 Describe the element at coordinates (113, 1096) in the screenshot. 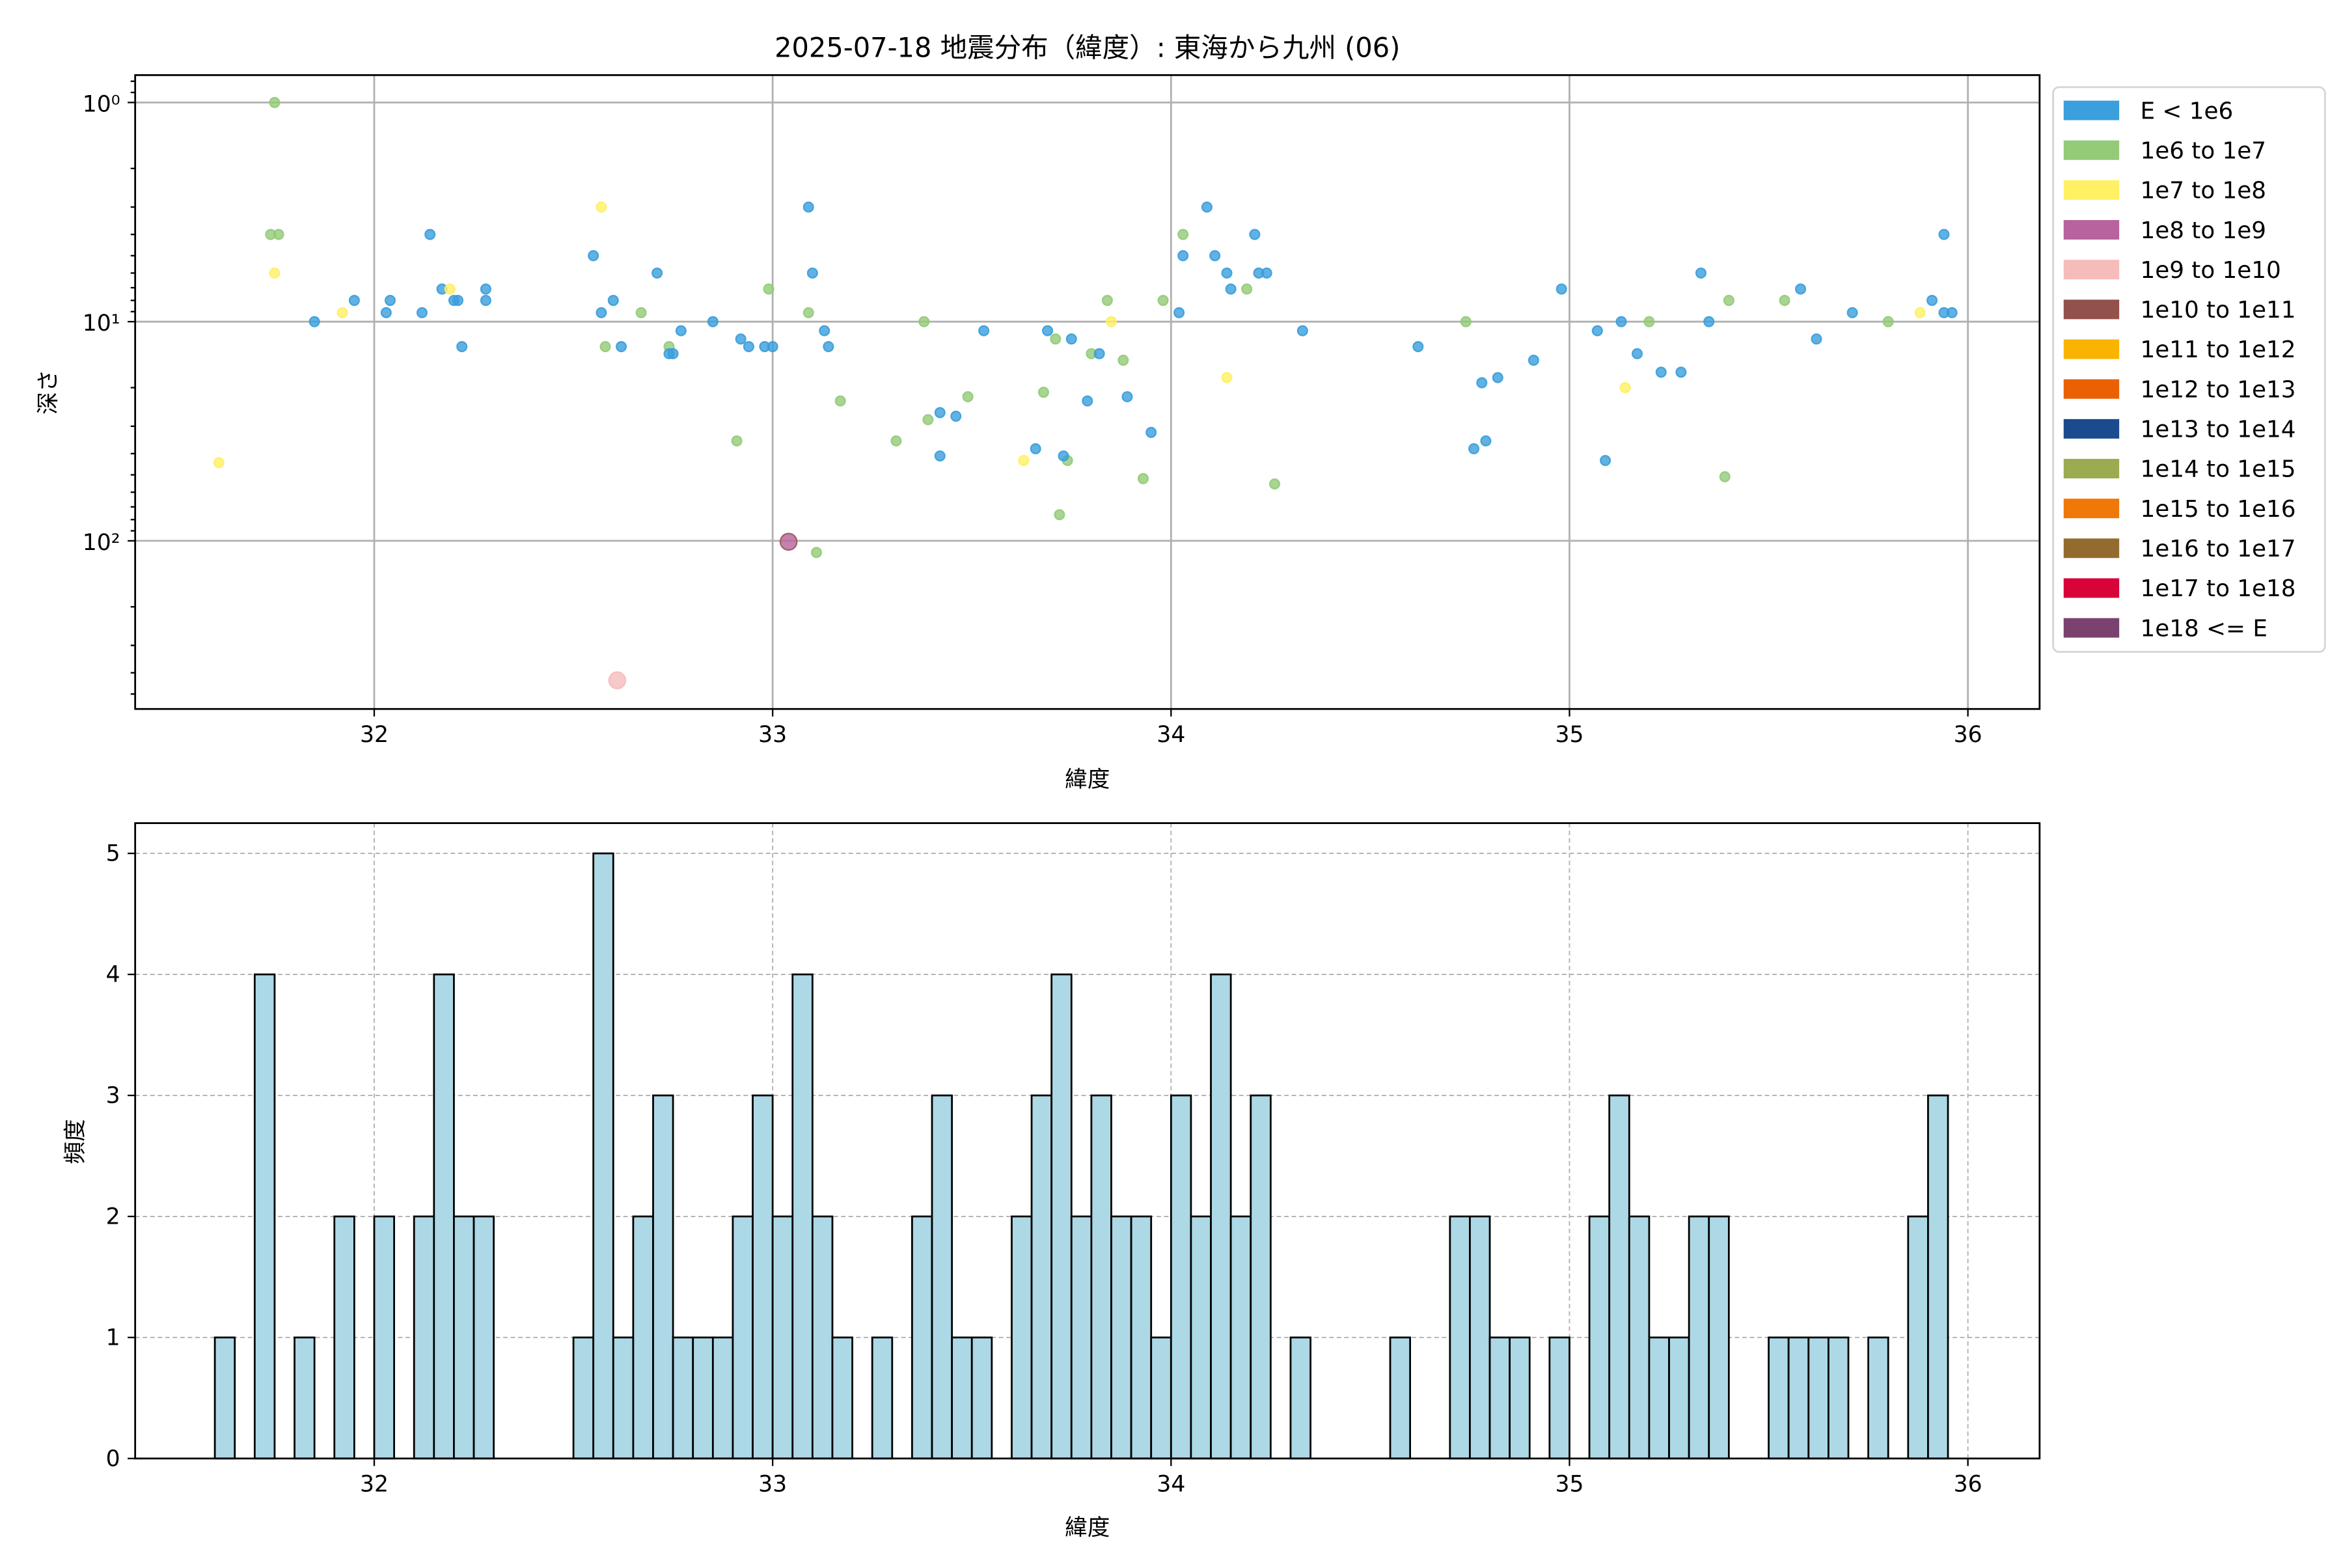

I see `histogram-y-tick-label: 3` at that location.